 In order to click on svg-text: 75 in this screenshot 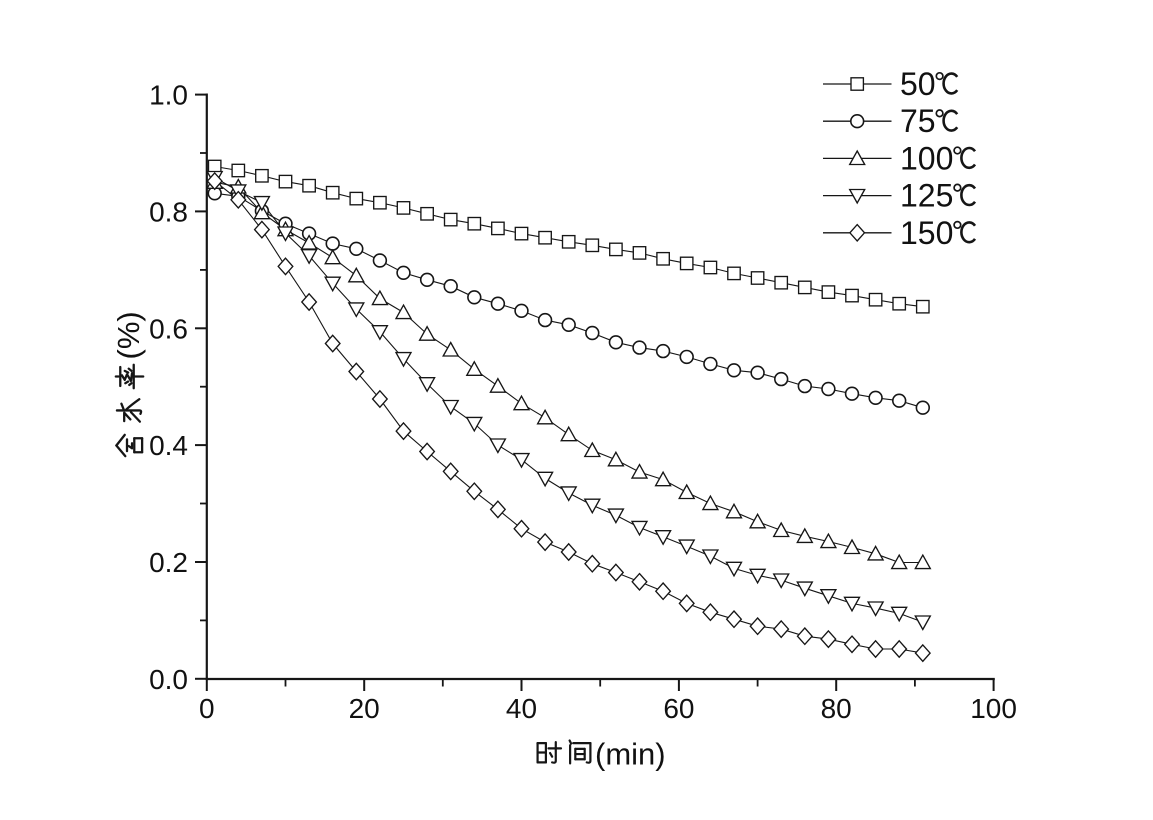, I will do `click(918, 121)`.